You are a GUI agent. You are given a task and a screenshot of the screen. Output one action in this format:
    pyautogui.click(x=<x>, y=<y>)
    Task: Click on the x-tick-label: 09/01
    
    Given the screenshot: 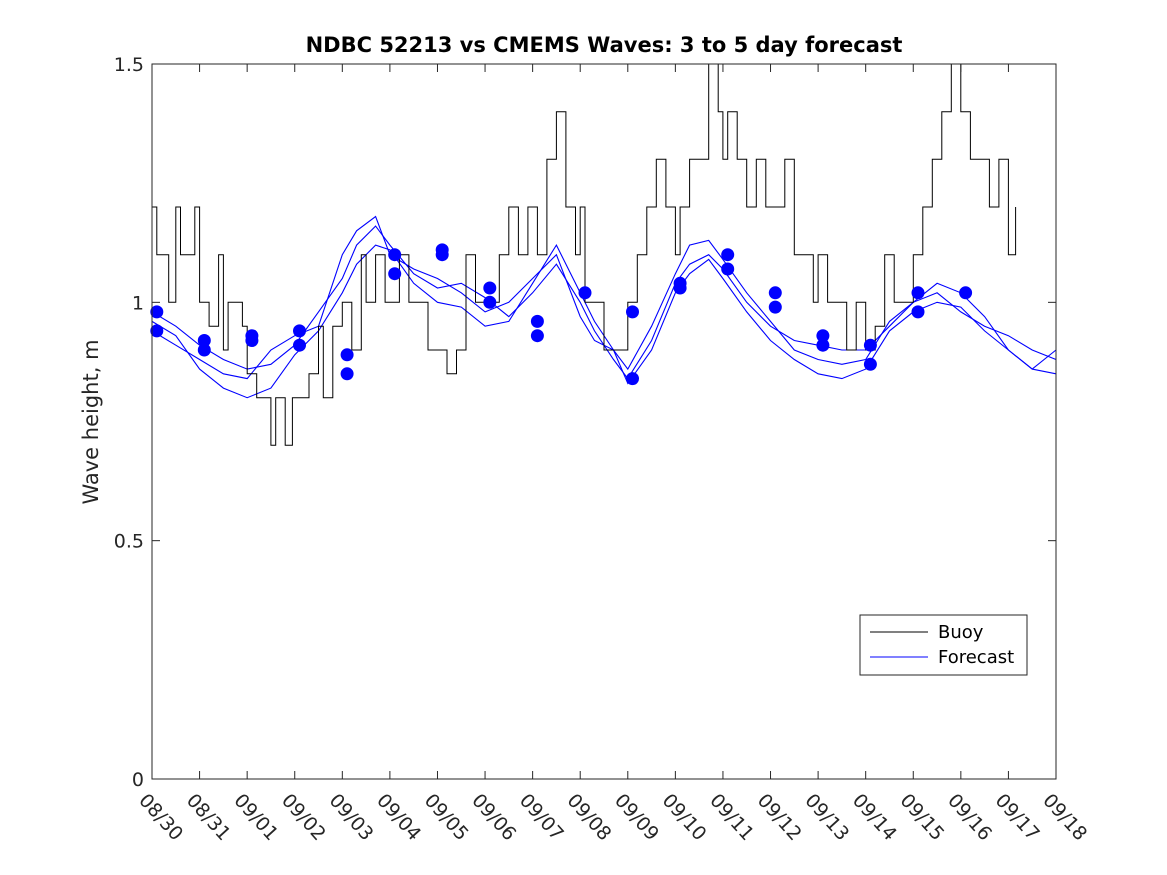 What is the action you would take?
    pyautogui.click(x=255, y=817)
    